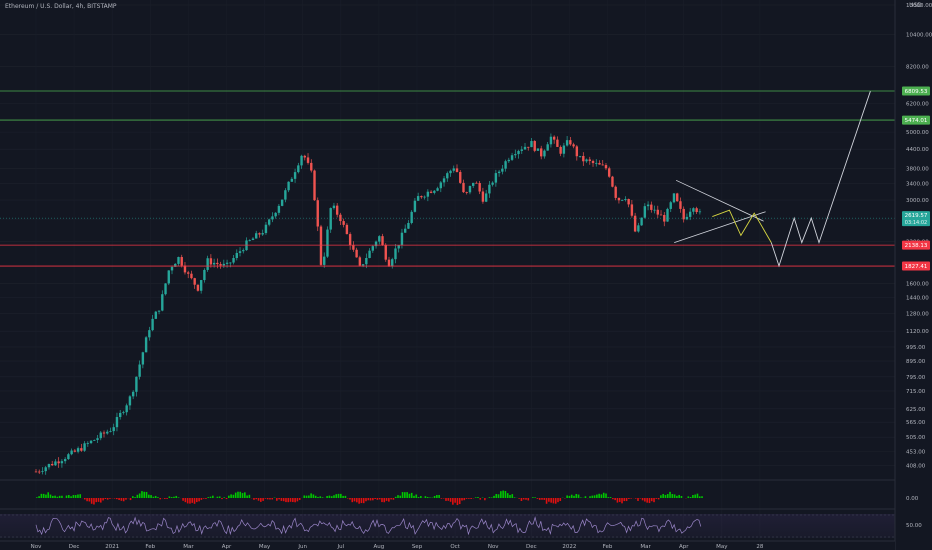  Describe the element at coordinates (916, 267) in the screenshot. I see `level-label: 1827.41` at that location.